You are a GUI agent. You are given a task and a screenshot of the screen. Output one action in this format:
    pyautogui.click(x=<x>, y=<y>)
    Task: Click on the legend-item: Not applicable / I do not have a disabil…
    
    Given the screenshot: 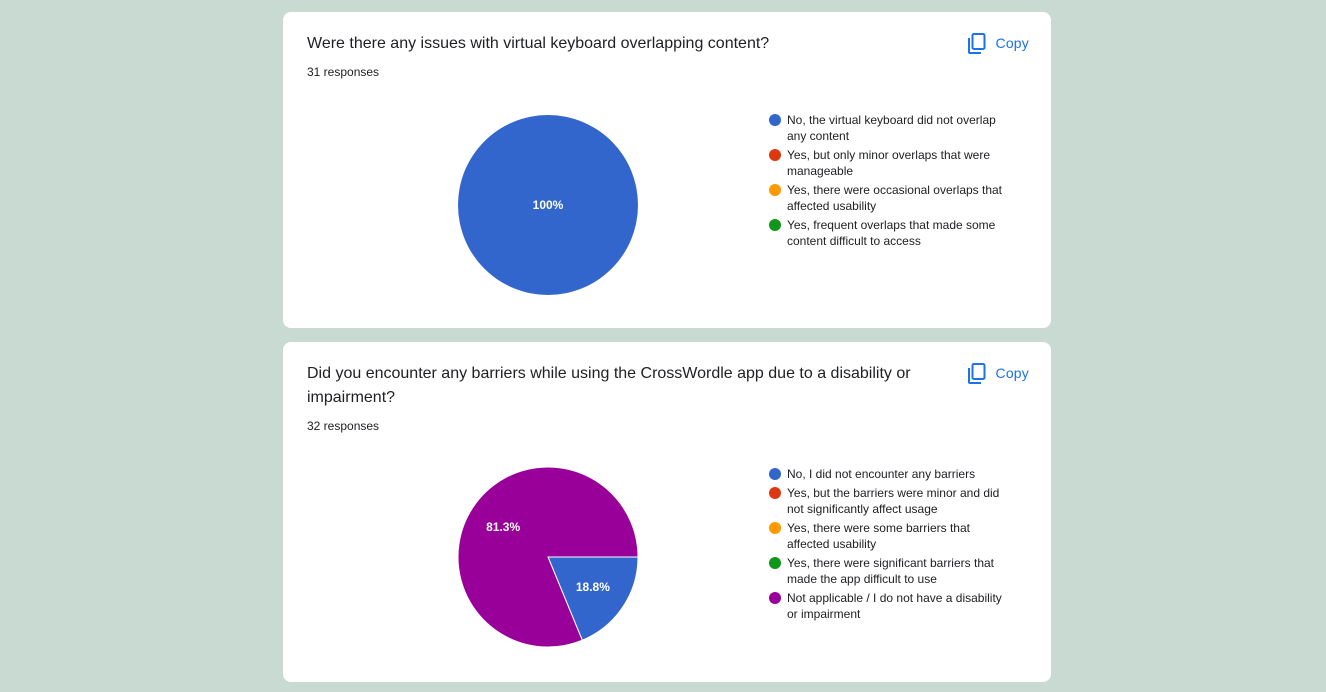 What is the action you would take?
    pyautogui.click(x=889, y=606)
    